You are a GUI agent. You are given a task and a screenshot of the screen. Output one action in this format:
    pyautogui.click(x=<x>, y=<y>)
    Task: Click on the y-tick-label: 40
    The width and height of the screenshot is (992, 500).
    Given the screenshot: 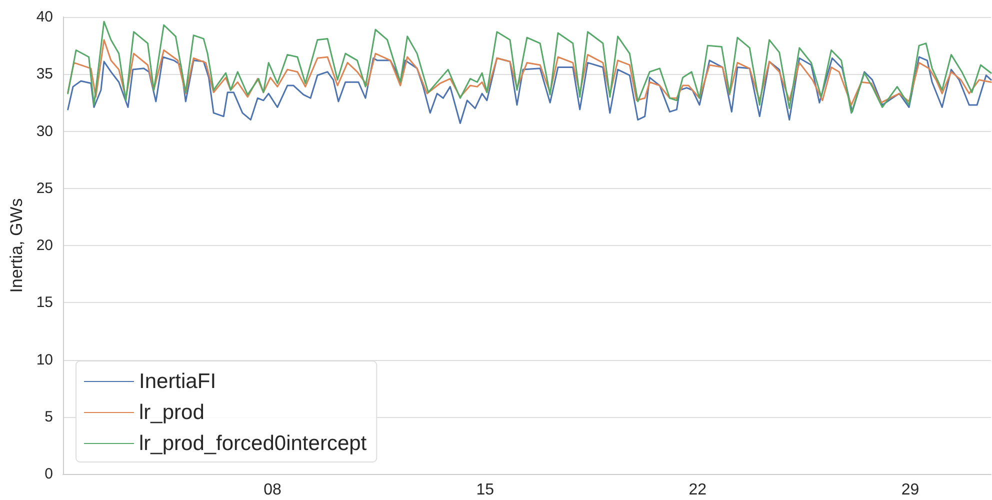 What is the action you would take?
    pyautogui.click(x=44, y=17)
    